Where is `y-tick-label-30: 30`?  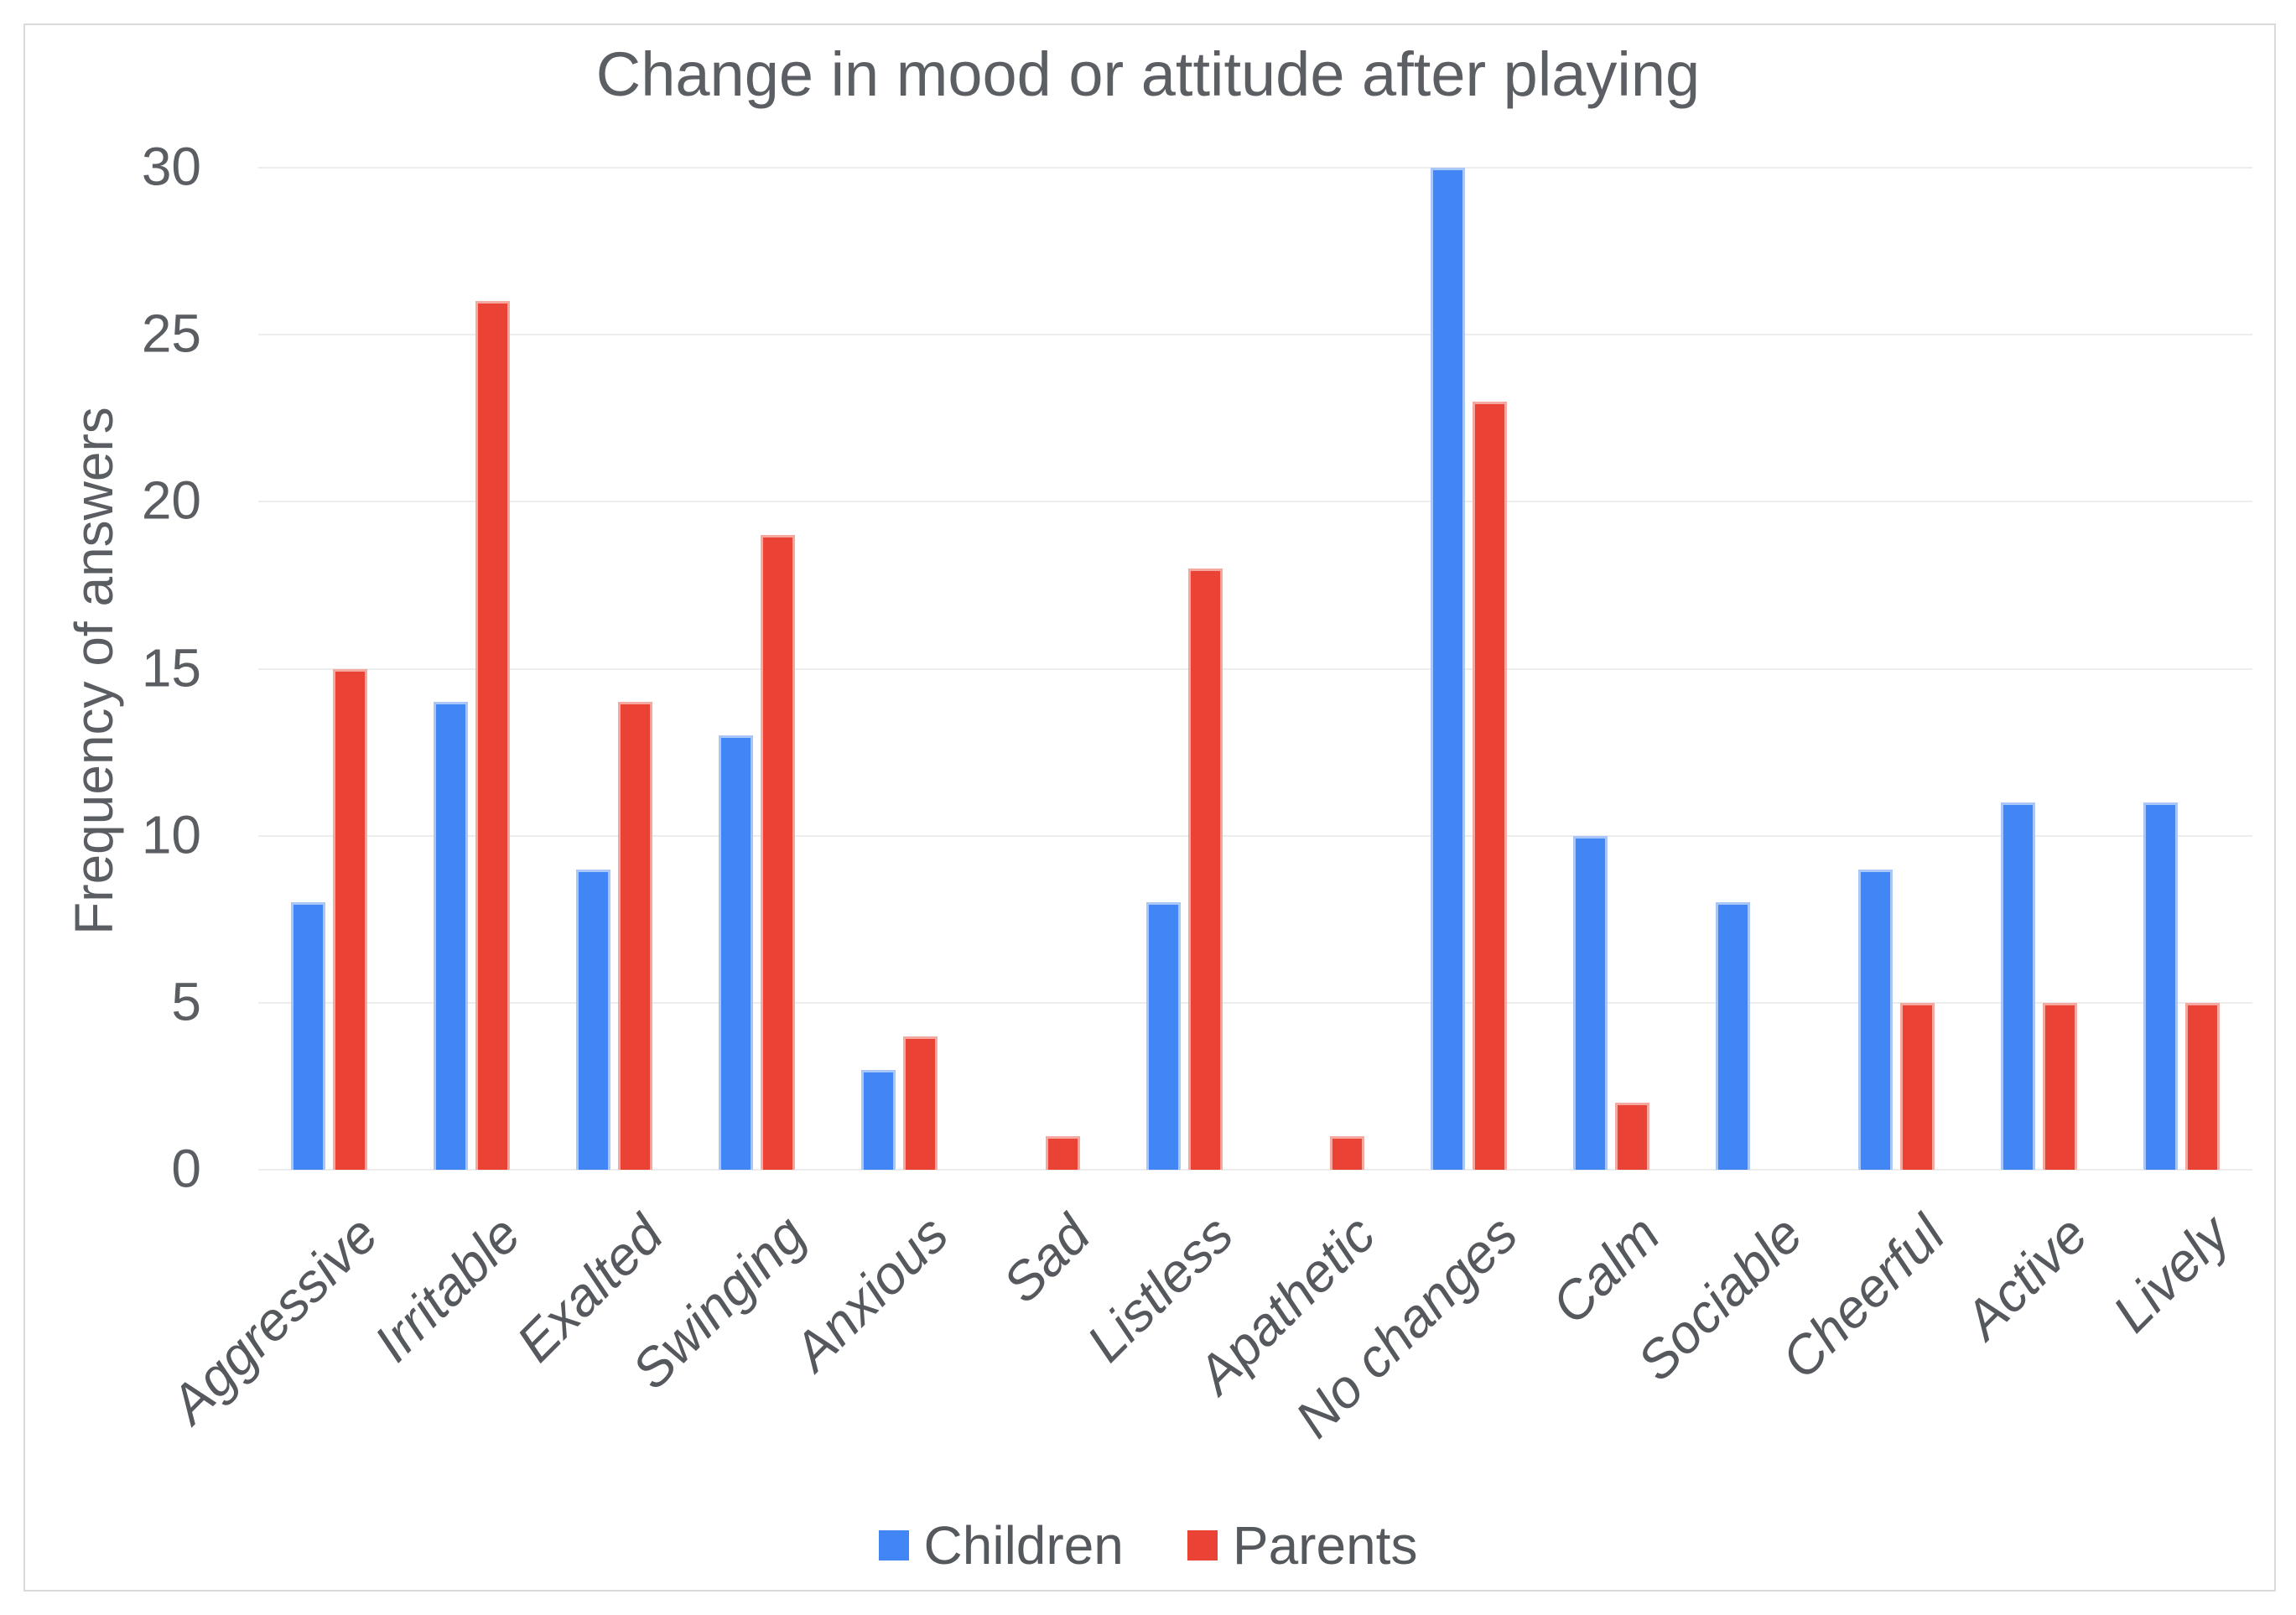
y-tick-label-30: 30 is located at coordinates (171, 166).